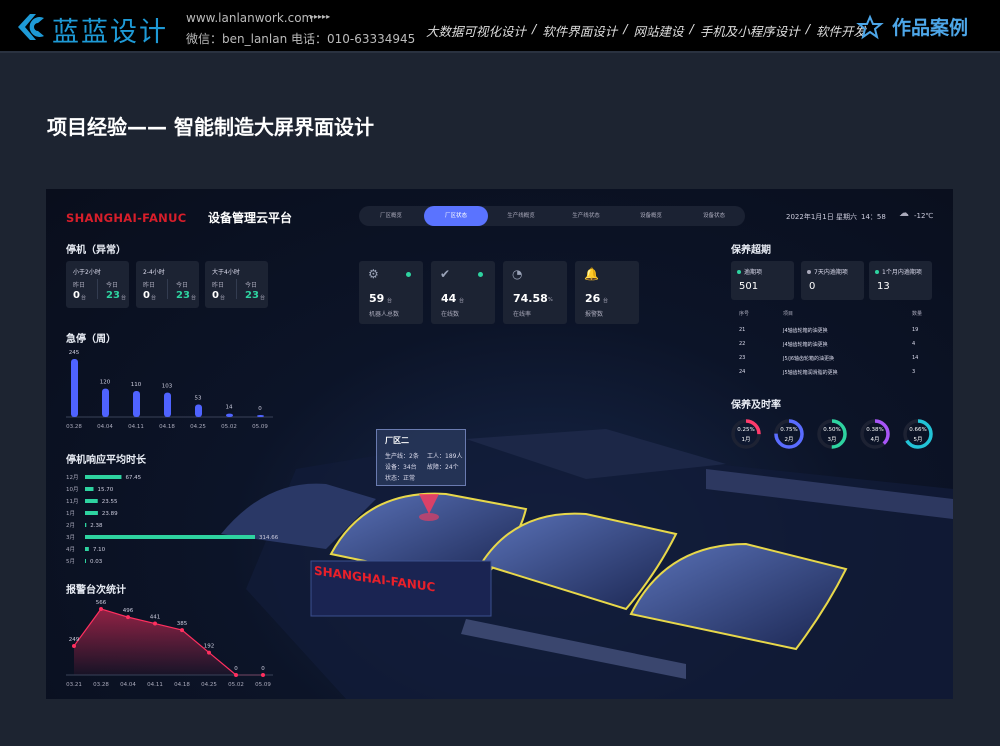 Image resolution: width=1000 pixels, height=746 pixels. I want to click on table-cell: 24, so click(742, 372).